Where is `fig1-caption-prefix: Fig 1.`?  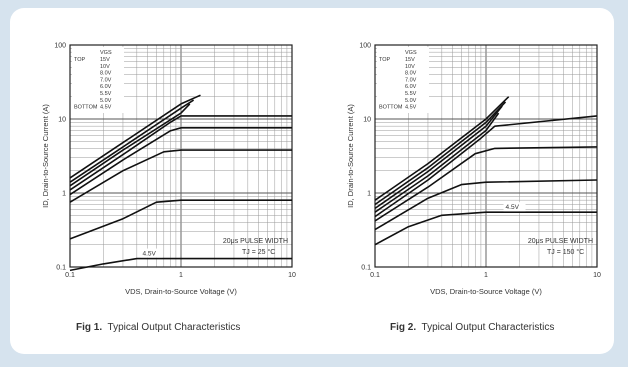
fig1-caption-prefix: Fig 1. is located at coordinates (89, 327).